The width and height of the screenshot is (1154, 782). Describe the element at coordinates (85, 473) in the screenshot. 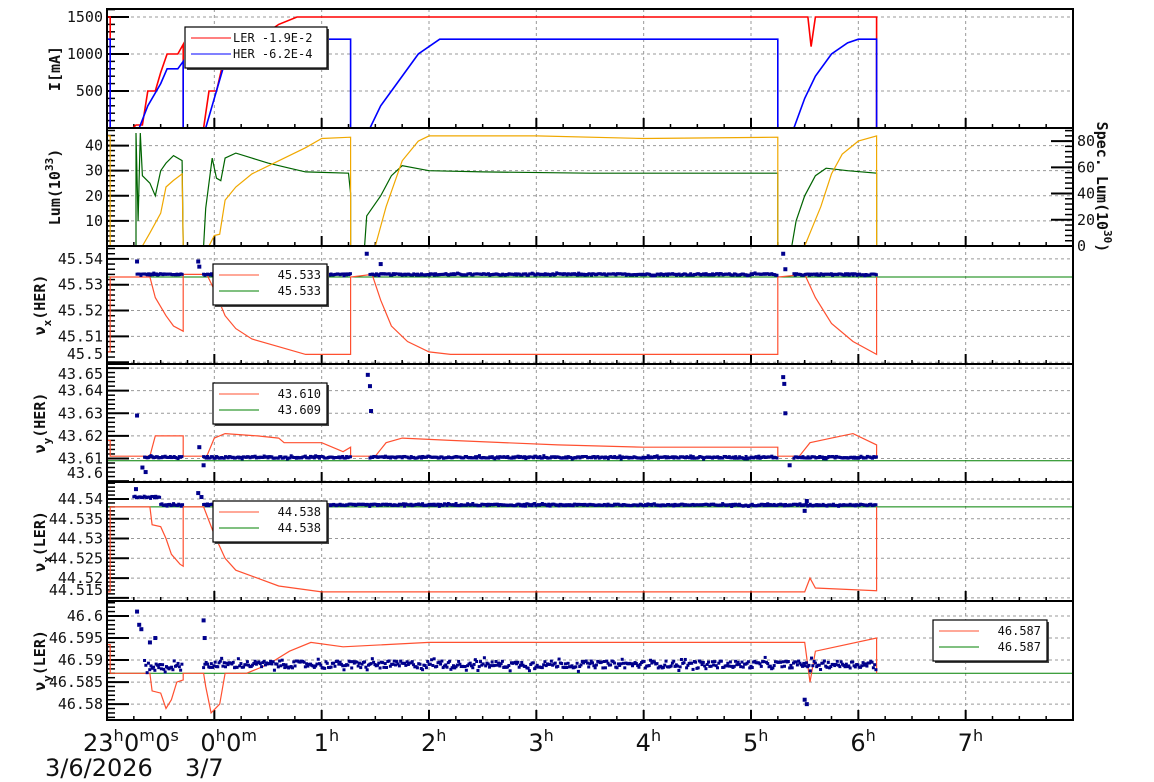

I see `y-tick-label: 43.6` at that location.